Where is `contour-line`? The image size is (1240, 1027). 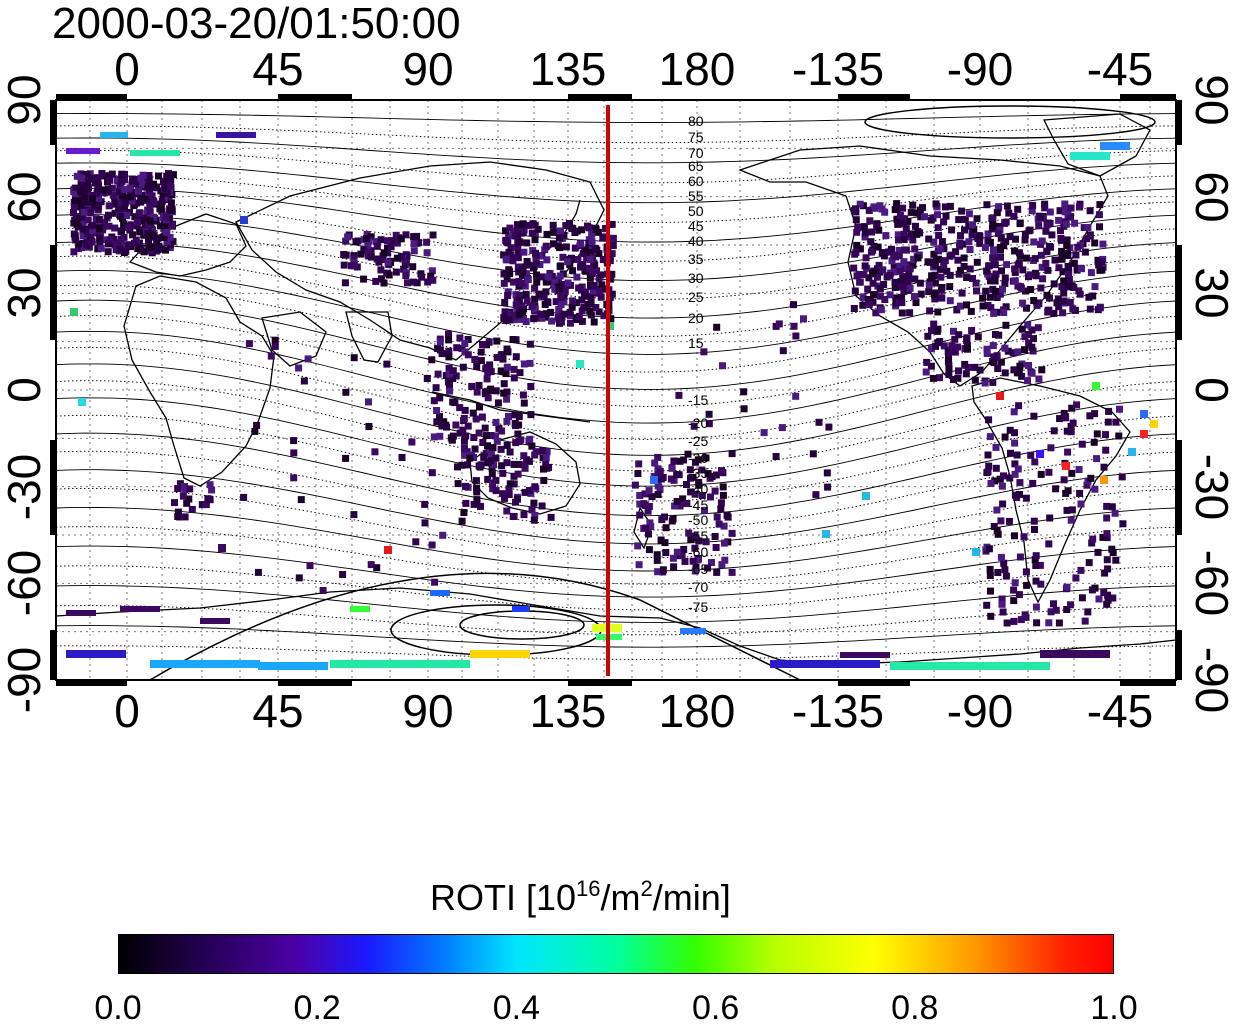
contour-line is located at coordinates (475, 626).